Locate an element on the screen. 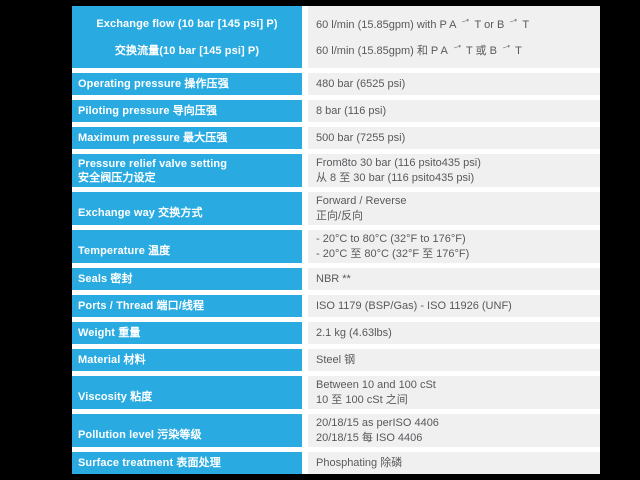  spec-value-material: Steel 钢 is located at coordinates (454, 360).